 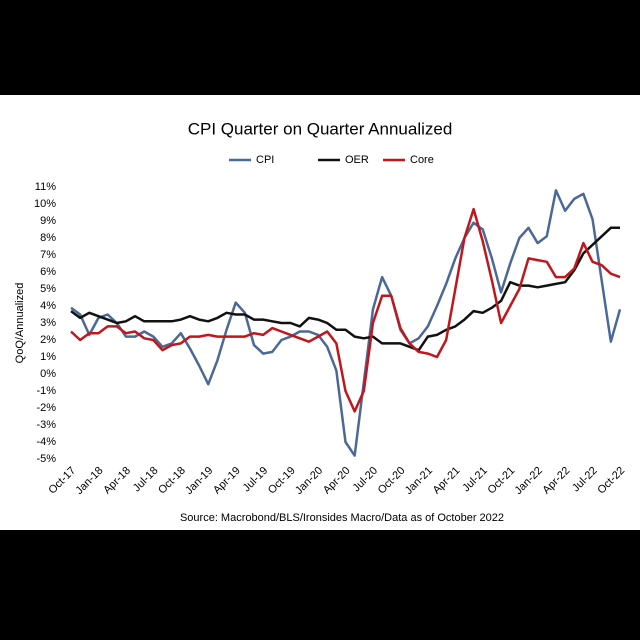 What do you see at coordinates (357, 160) in the screenshot?
I see `legend-label: OER` at bounding box center [357, 160].